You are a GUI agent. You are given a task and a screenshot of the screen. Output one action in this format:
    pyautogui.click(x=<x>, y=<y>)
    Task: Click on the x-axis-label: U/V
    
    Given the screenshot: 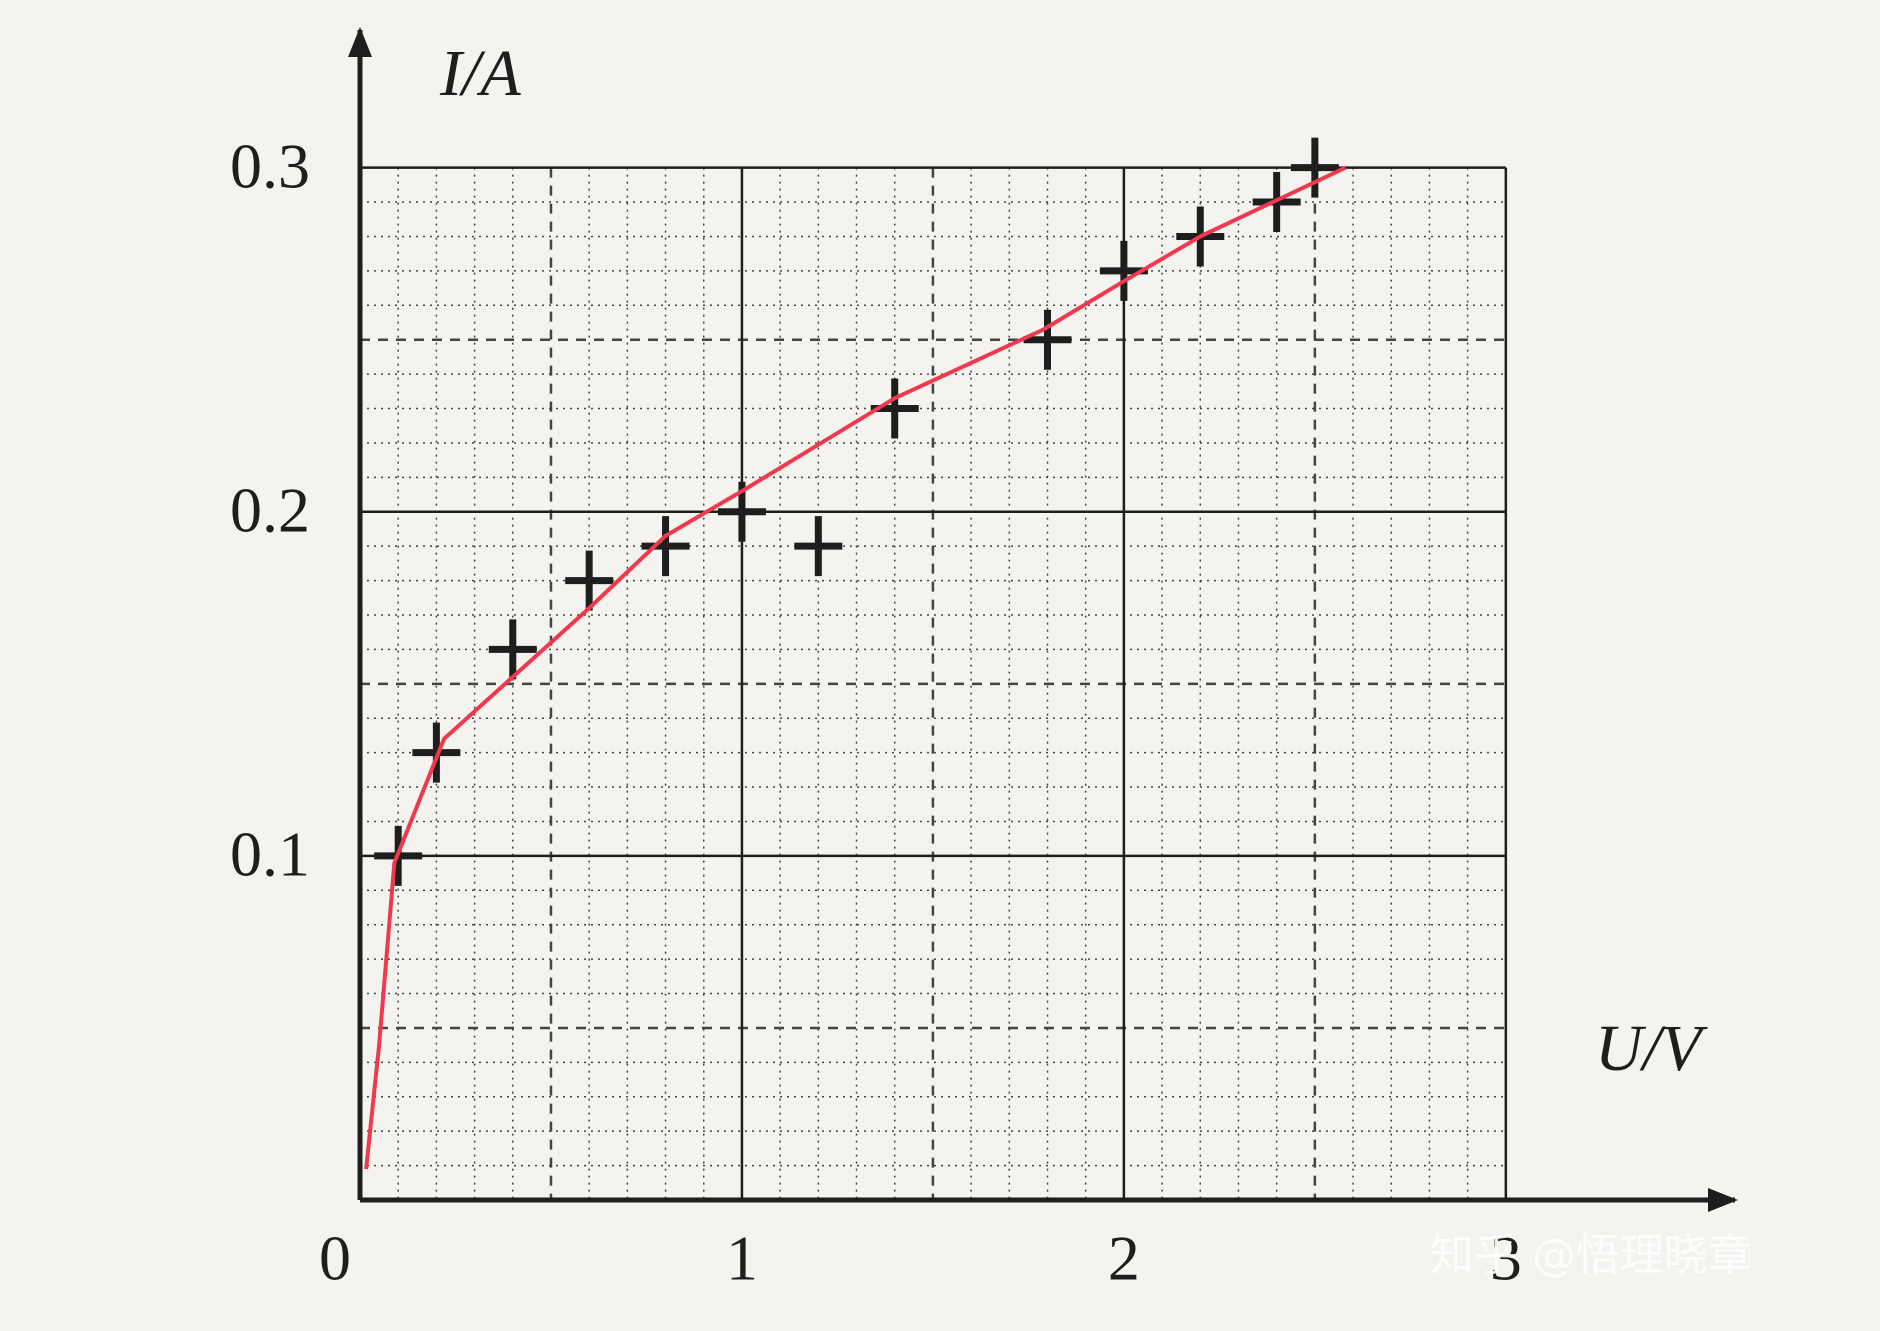 What is the action you would take?
    pyautogui.click(x=1651, y=1048)
    